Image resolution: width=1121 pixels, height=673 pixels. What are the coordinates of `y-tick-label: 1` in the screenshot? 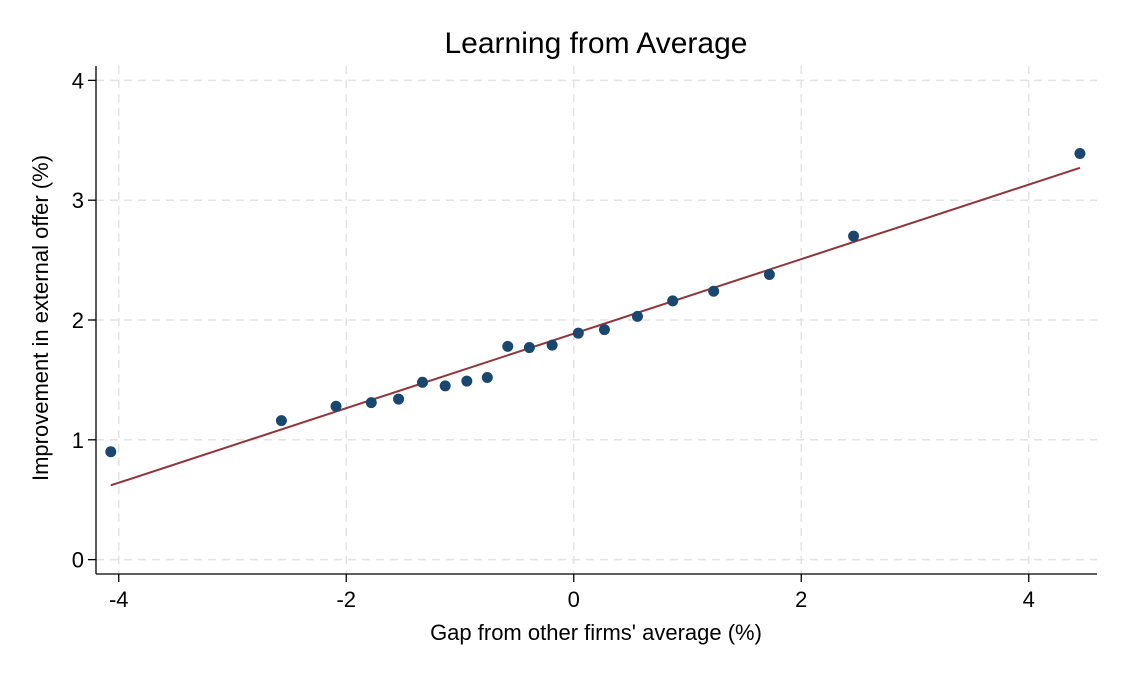 It's located at (78, 440).